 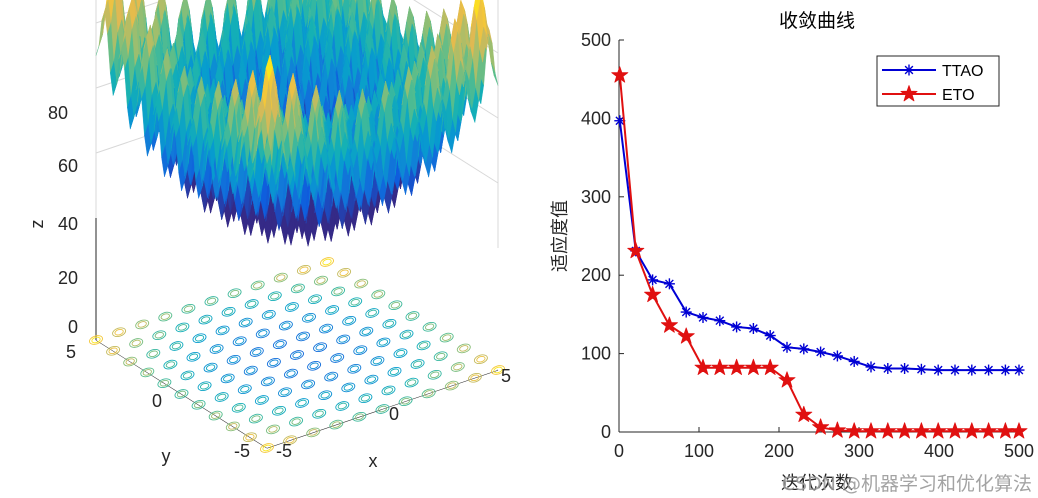 I want to click on z-tick-0: 0, so click(x=73, y=327).